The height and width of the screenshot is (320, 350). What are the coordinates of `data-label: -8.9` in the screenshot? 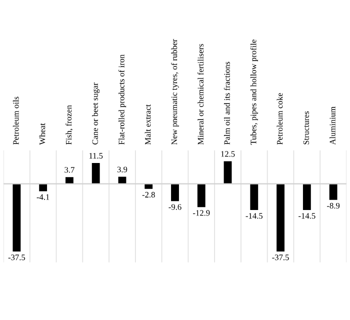 It's located at (333, 205).